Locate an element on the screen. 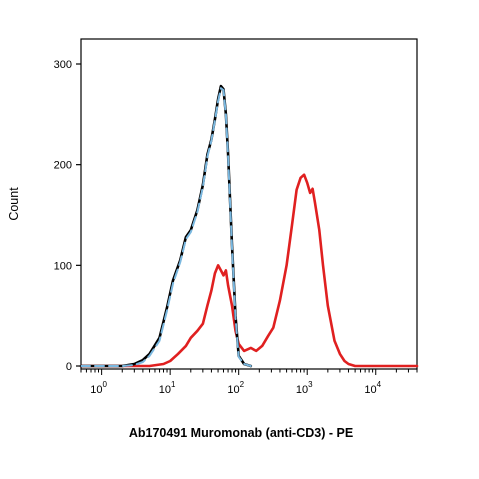 This screenshot has width=479, height=479. y-axis: 0 100 200 300 is located at coordinates (67, 216).